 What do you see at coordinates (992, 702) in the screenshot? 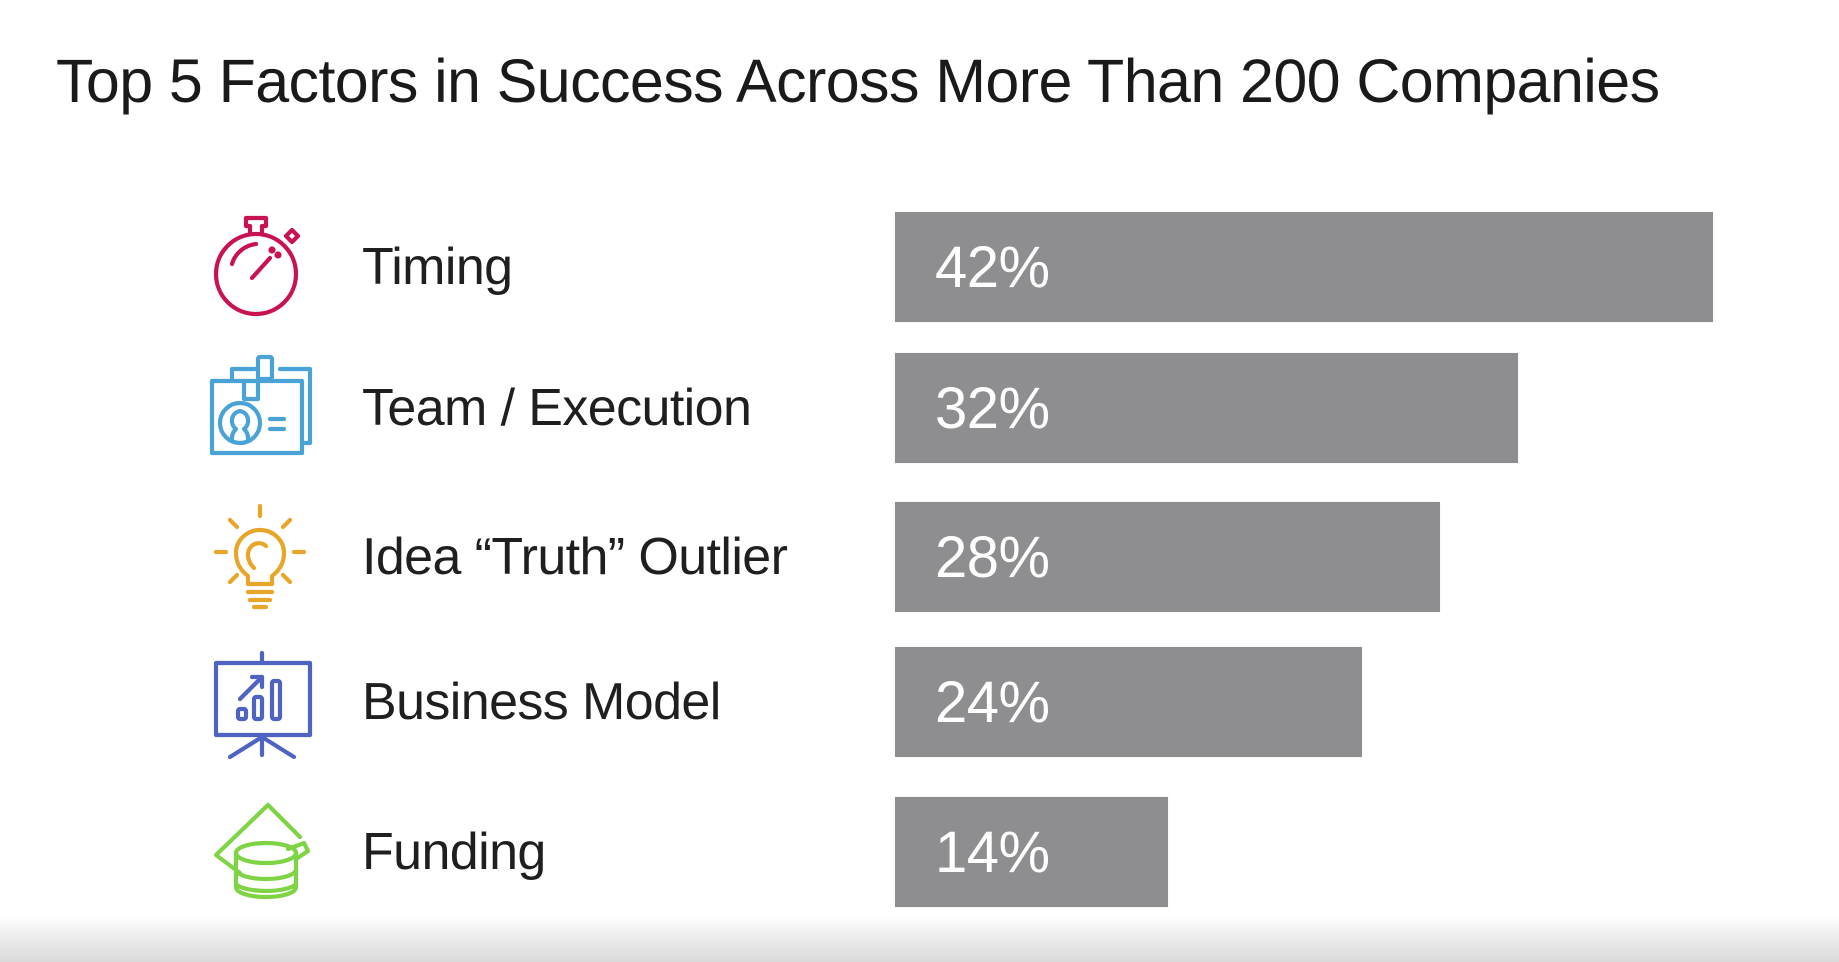
I see `data-label: 24%` at bounding box center [992, 702].